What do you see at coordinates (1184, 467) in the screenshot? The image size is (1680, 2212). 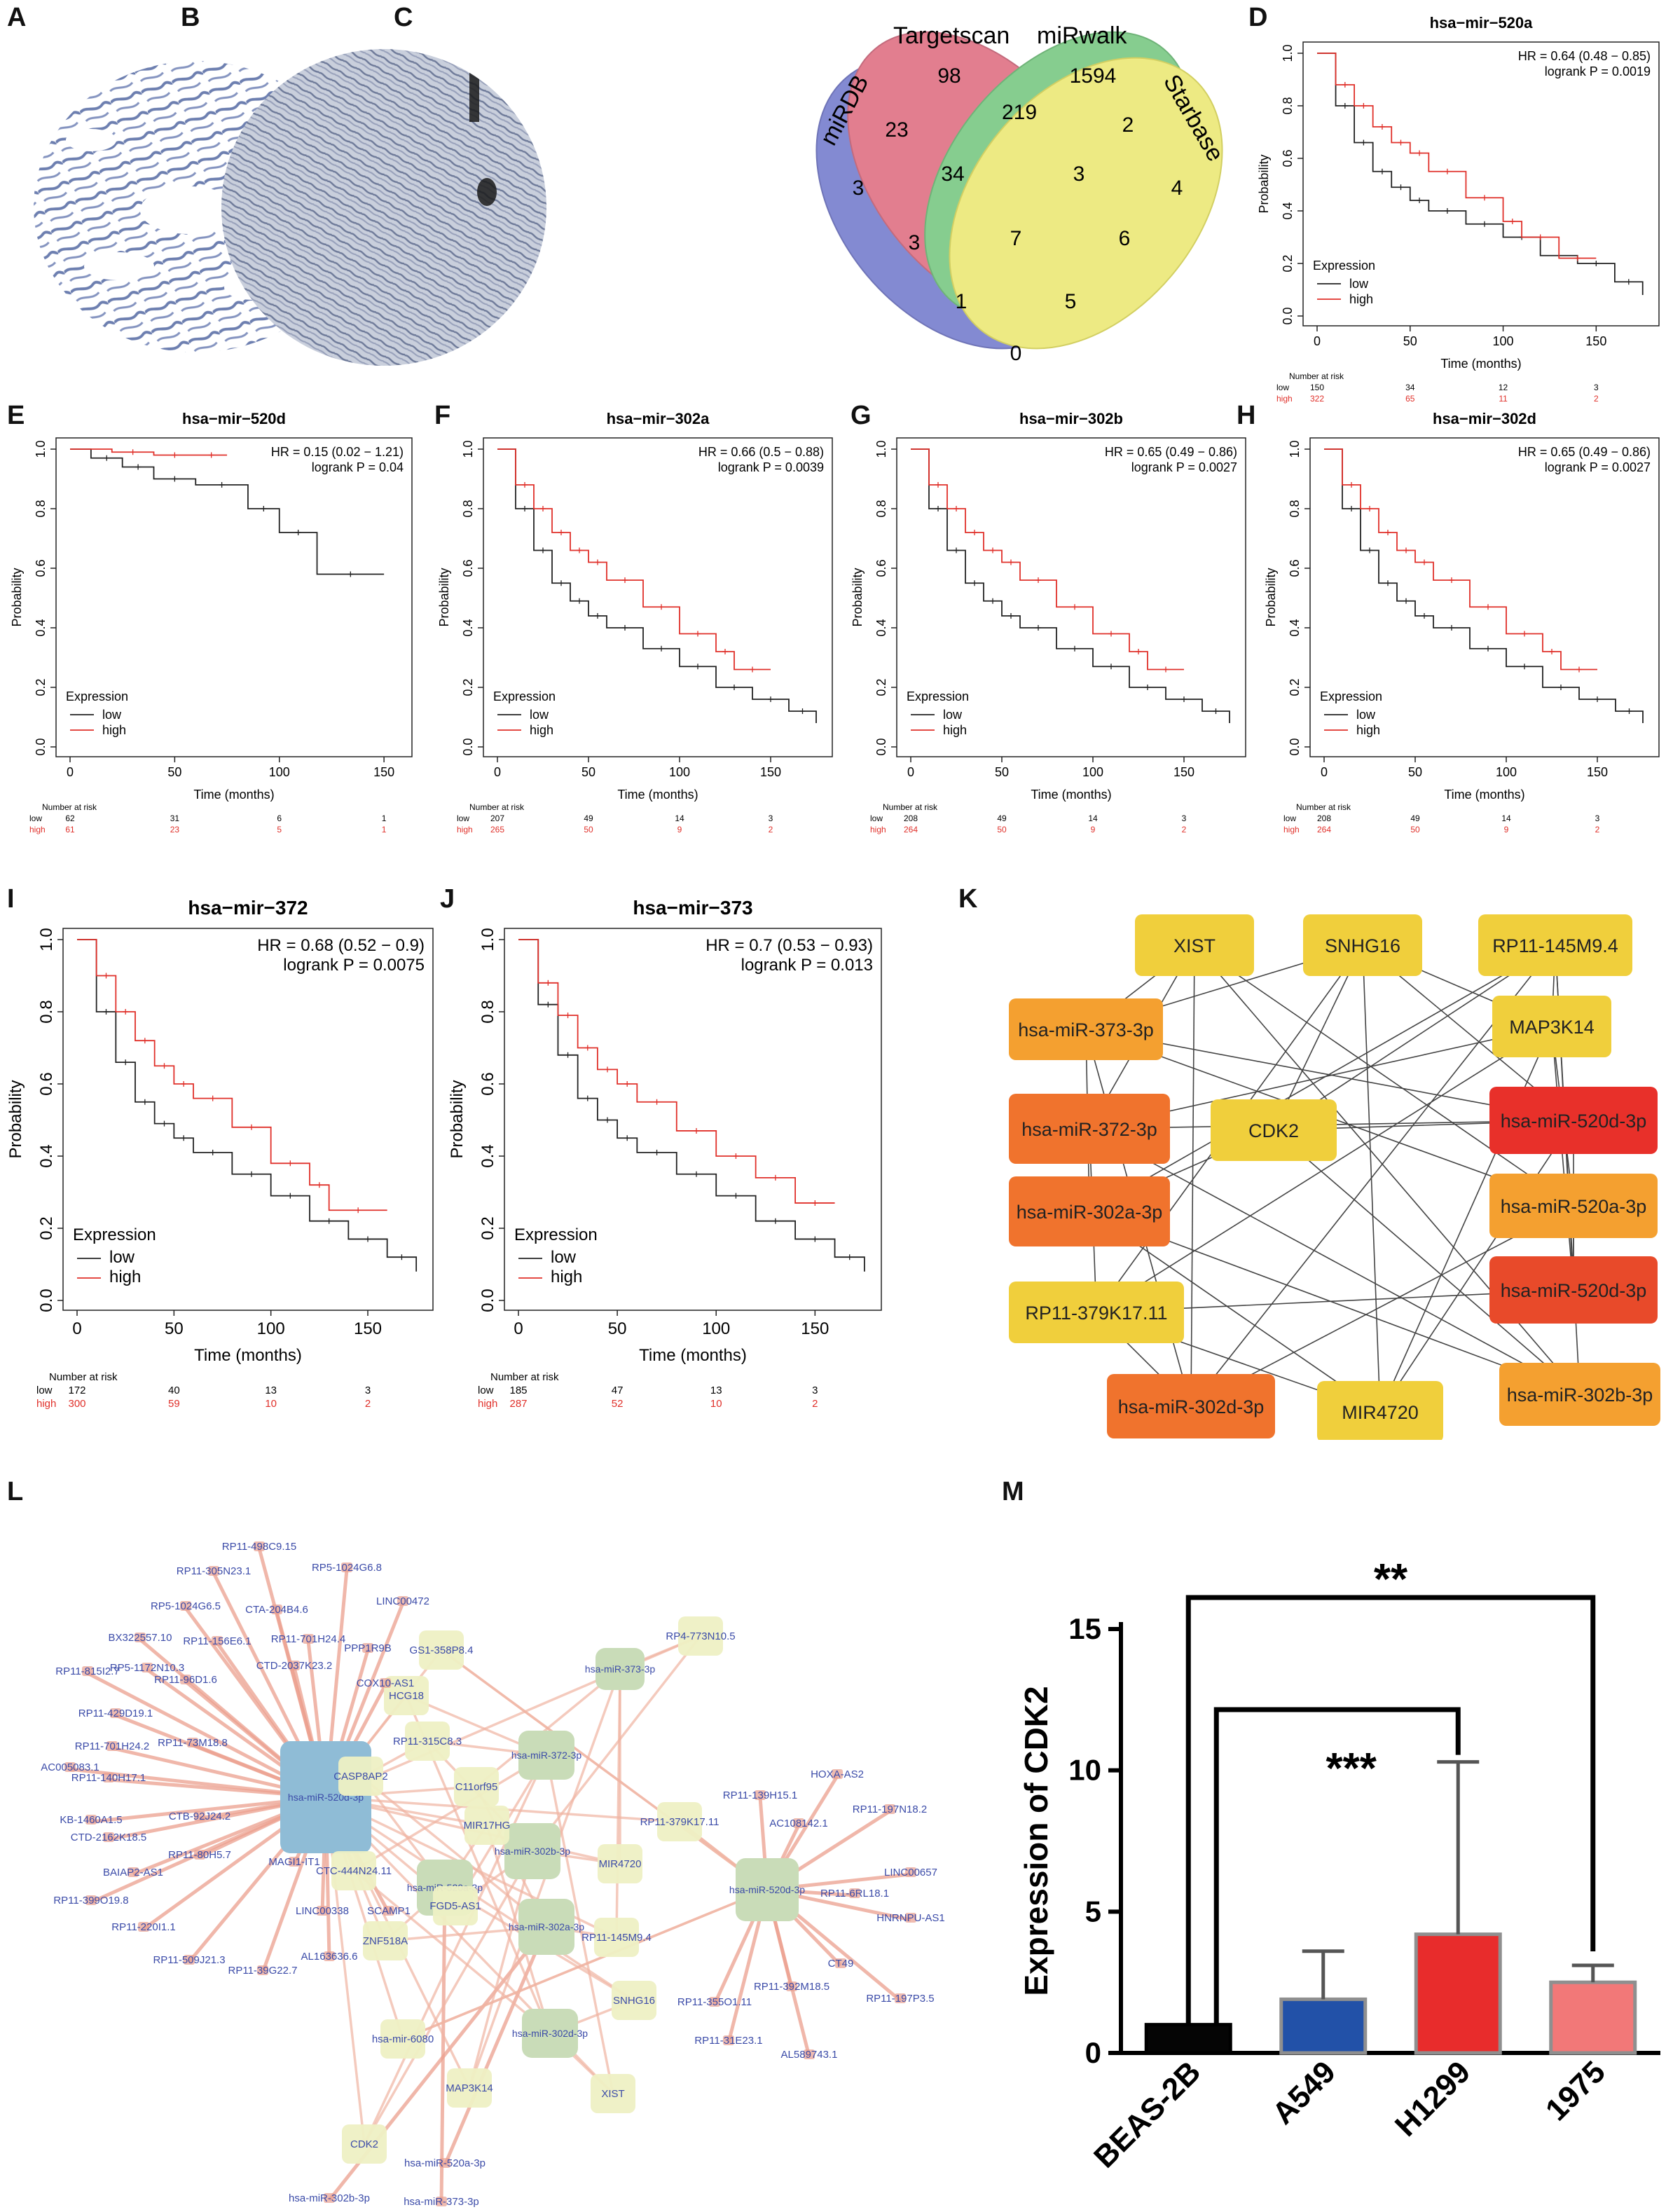 I see `km-logrank: logrank P = 0.0027` at bounding box center [1184, 467].